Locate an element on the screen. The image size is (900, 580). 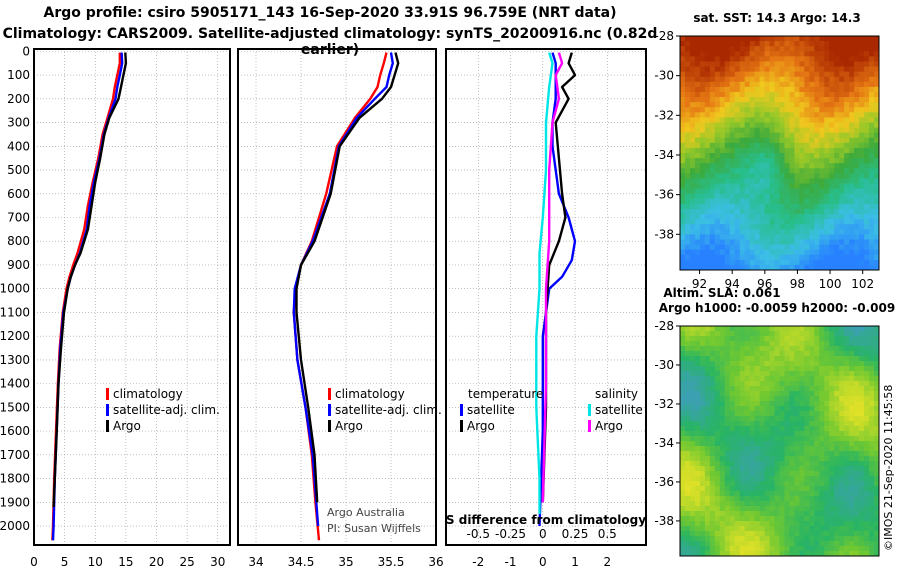
map-x-tick-label: 102 is located at coordinates (862, 284).